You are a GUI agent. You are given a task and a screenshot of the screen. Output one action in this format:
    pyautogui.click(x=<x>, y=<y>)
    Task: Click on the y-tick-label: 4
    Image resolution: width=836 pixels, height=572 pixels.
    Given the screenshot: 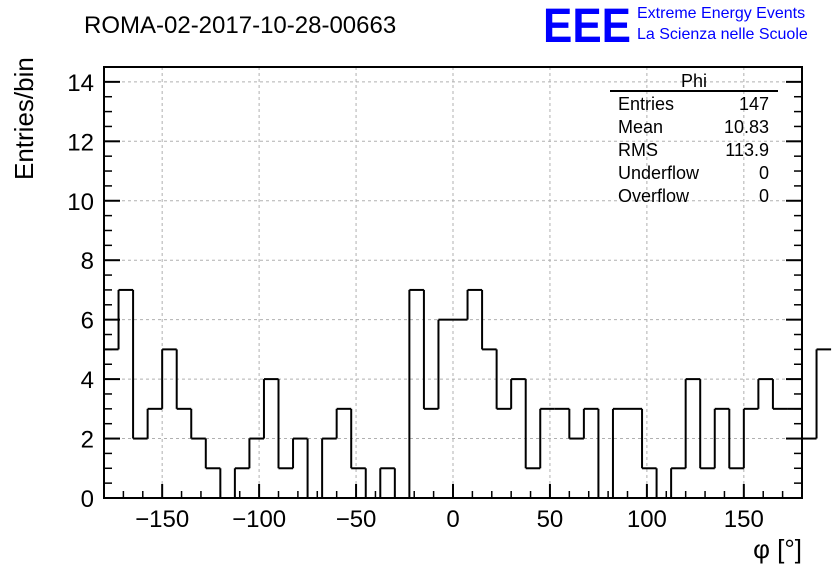 What is the action you would take?
    pyautogui.click(x=87, y=380)
    